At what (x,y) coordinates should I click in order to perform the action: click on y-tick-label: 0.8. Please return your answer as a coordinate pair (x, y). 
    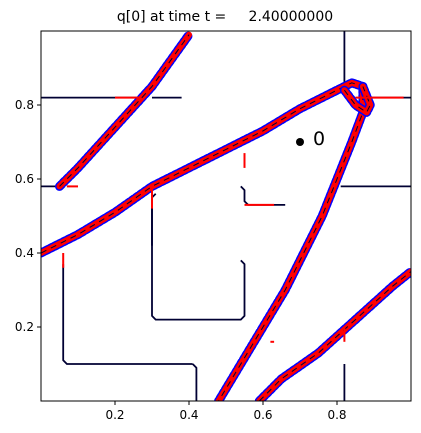
    Looking at the image, I should click on (24, 105).